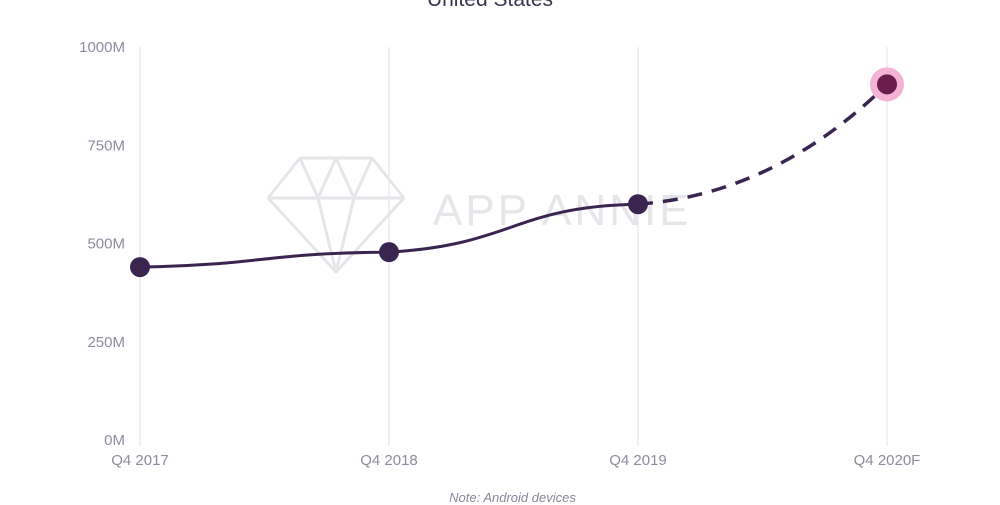 The width and height of the screenshot is (1000, 505). Describe the element at coordinates (515, 460) in the screenshot. I see `x-axis: Q4 2017 Q4 2018 Q4 2019 Q4 2020F` at that location.